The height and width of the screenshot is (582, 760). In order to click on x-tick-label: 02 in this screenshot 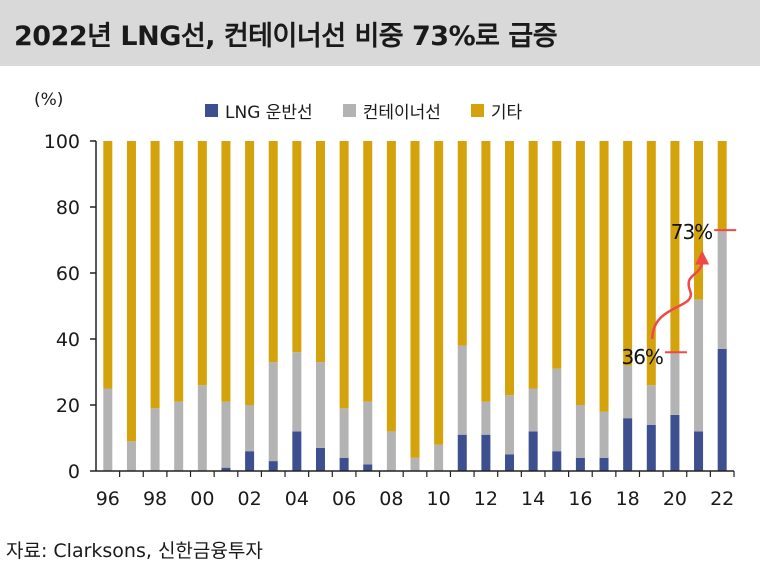, I will do `click(249, 499)`.